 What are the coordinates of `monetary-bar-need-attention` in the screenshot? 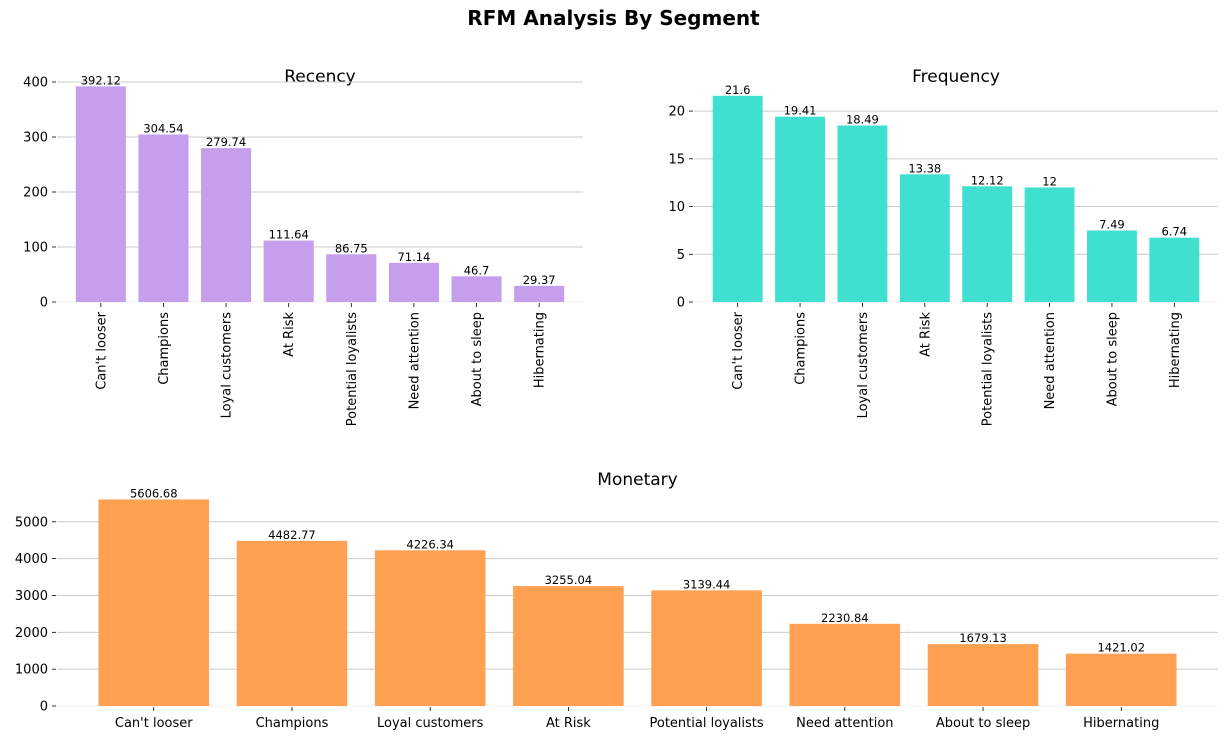 It's located at (845, 664).